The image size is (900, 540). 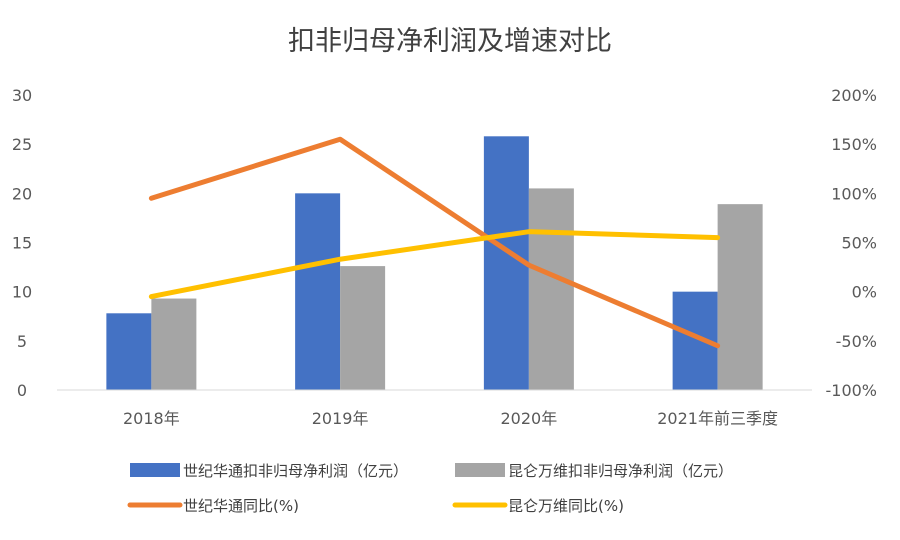 What do you see at coordinates (22, 341) in the screenshot?
I see `left-axis-tick-label: 5` at bounding box center [22, 341].